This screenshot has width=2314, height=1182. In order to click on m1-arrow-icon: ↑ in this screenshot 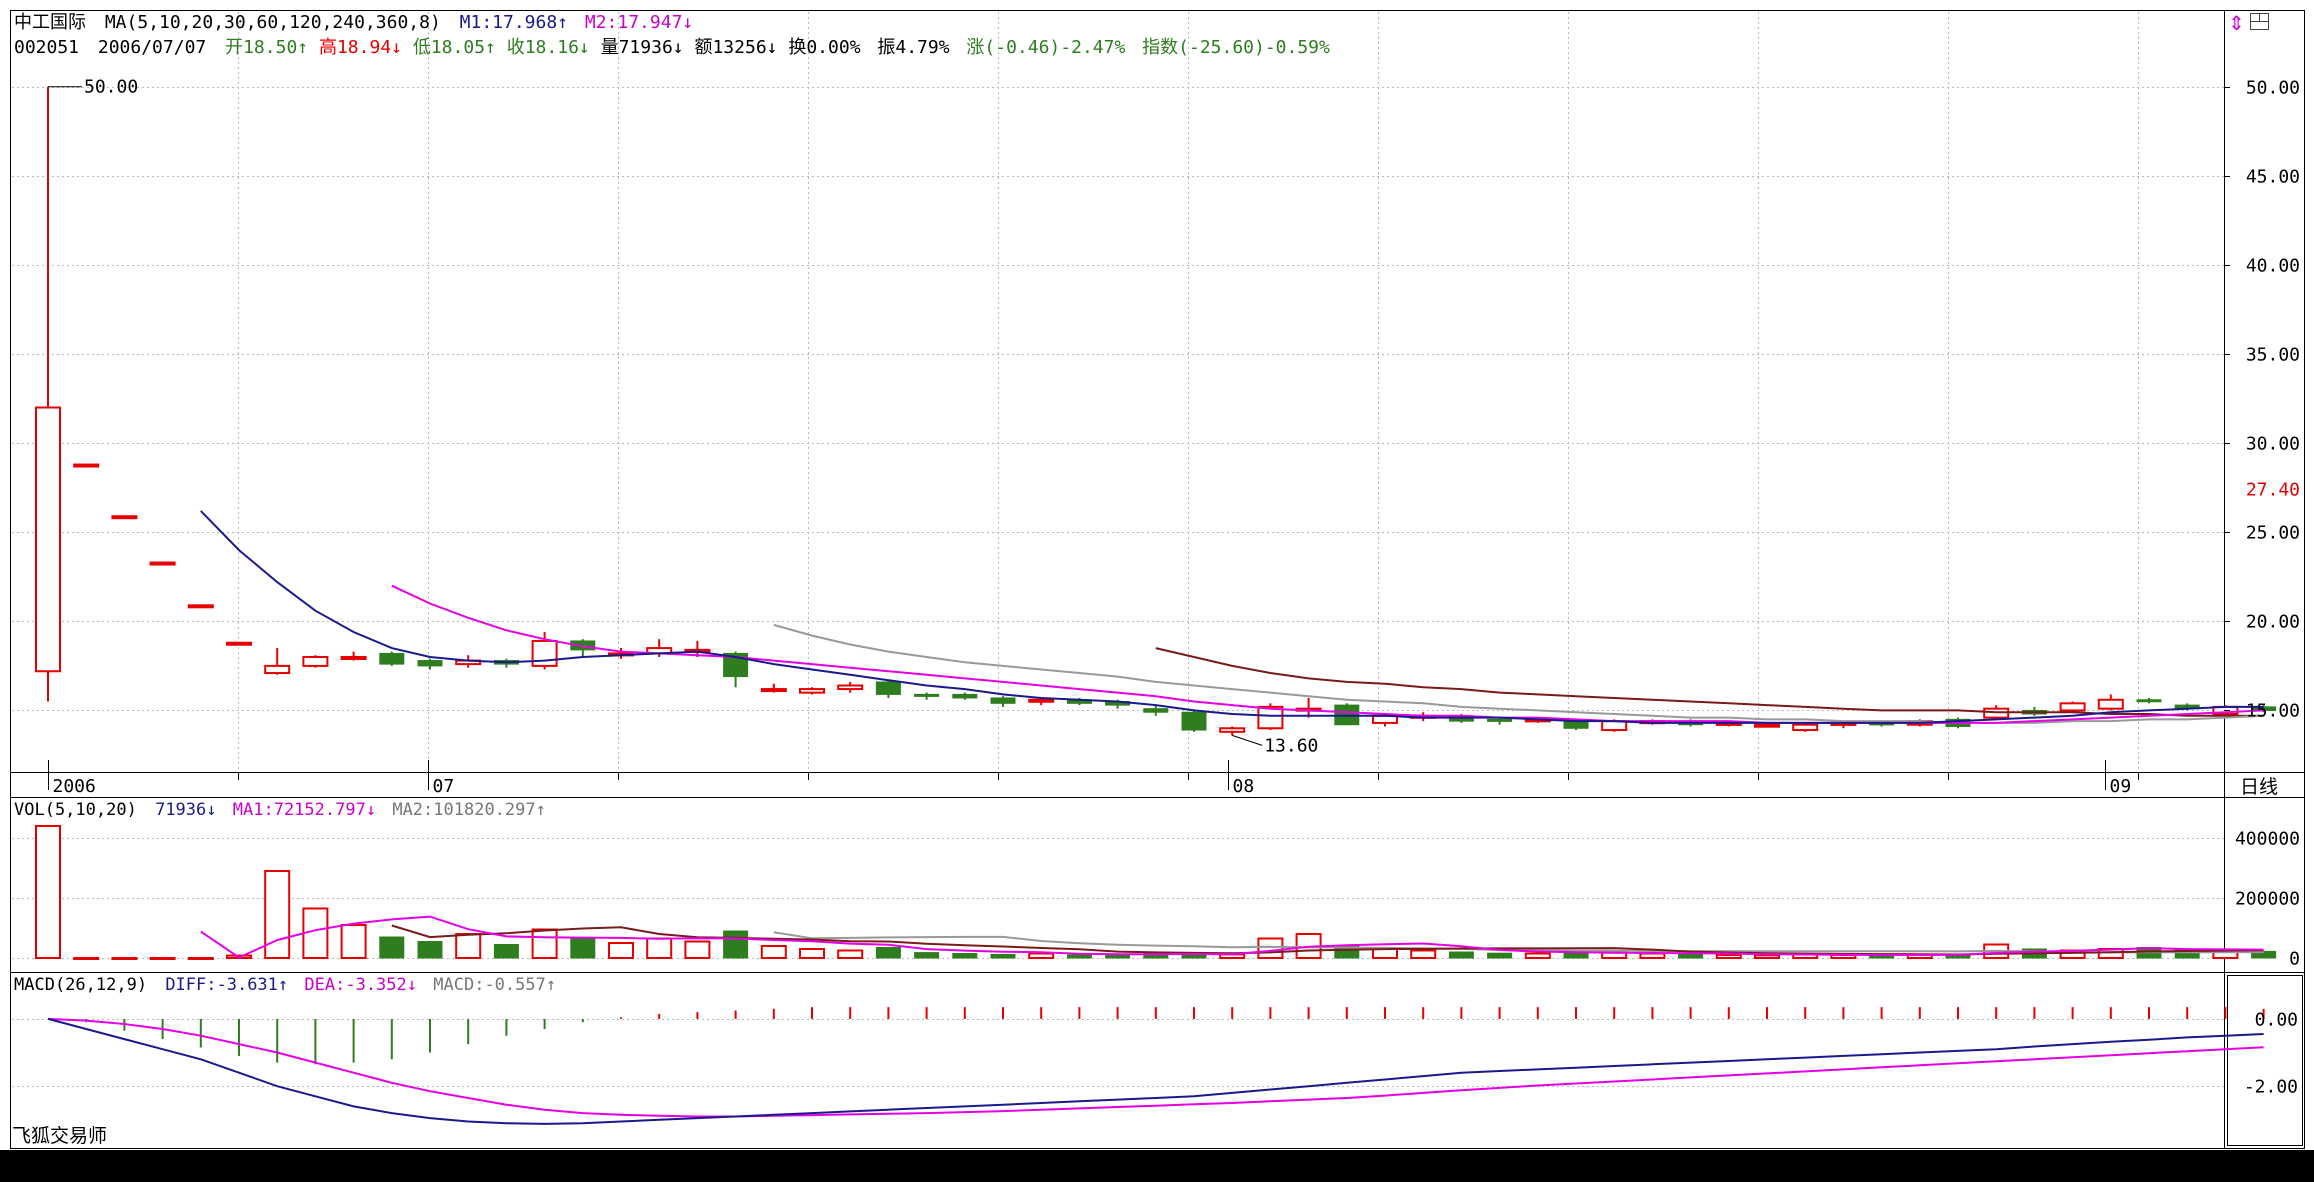, I will do `click(562, 22)`.